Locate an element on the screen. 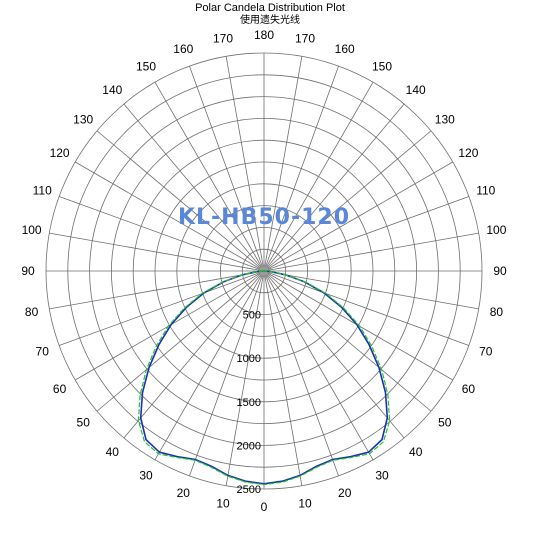 This screenshot has height=540, width=540. radial-label: 2000 is located at coordinates (249, 446).